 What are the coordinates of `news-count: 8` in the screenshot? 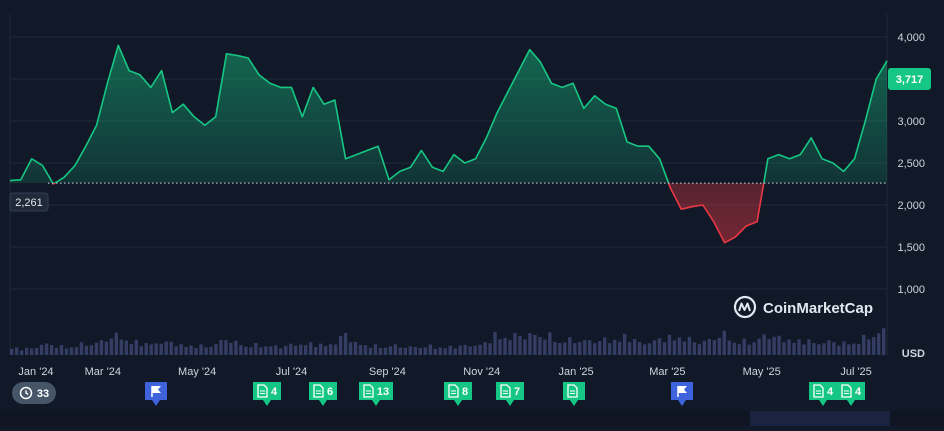 It's located at (465, 392).